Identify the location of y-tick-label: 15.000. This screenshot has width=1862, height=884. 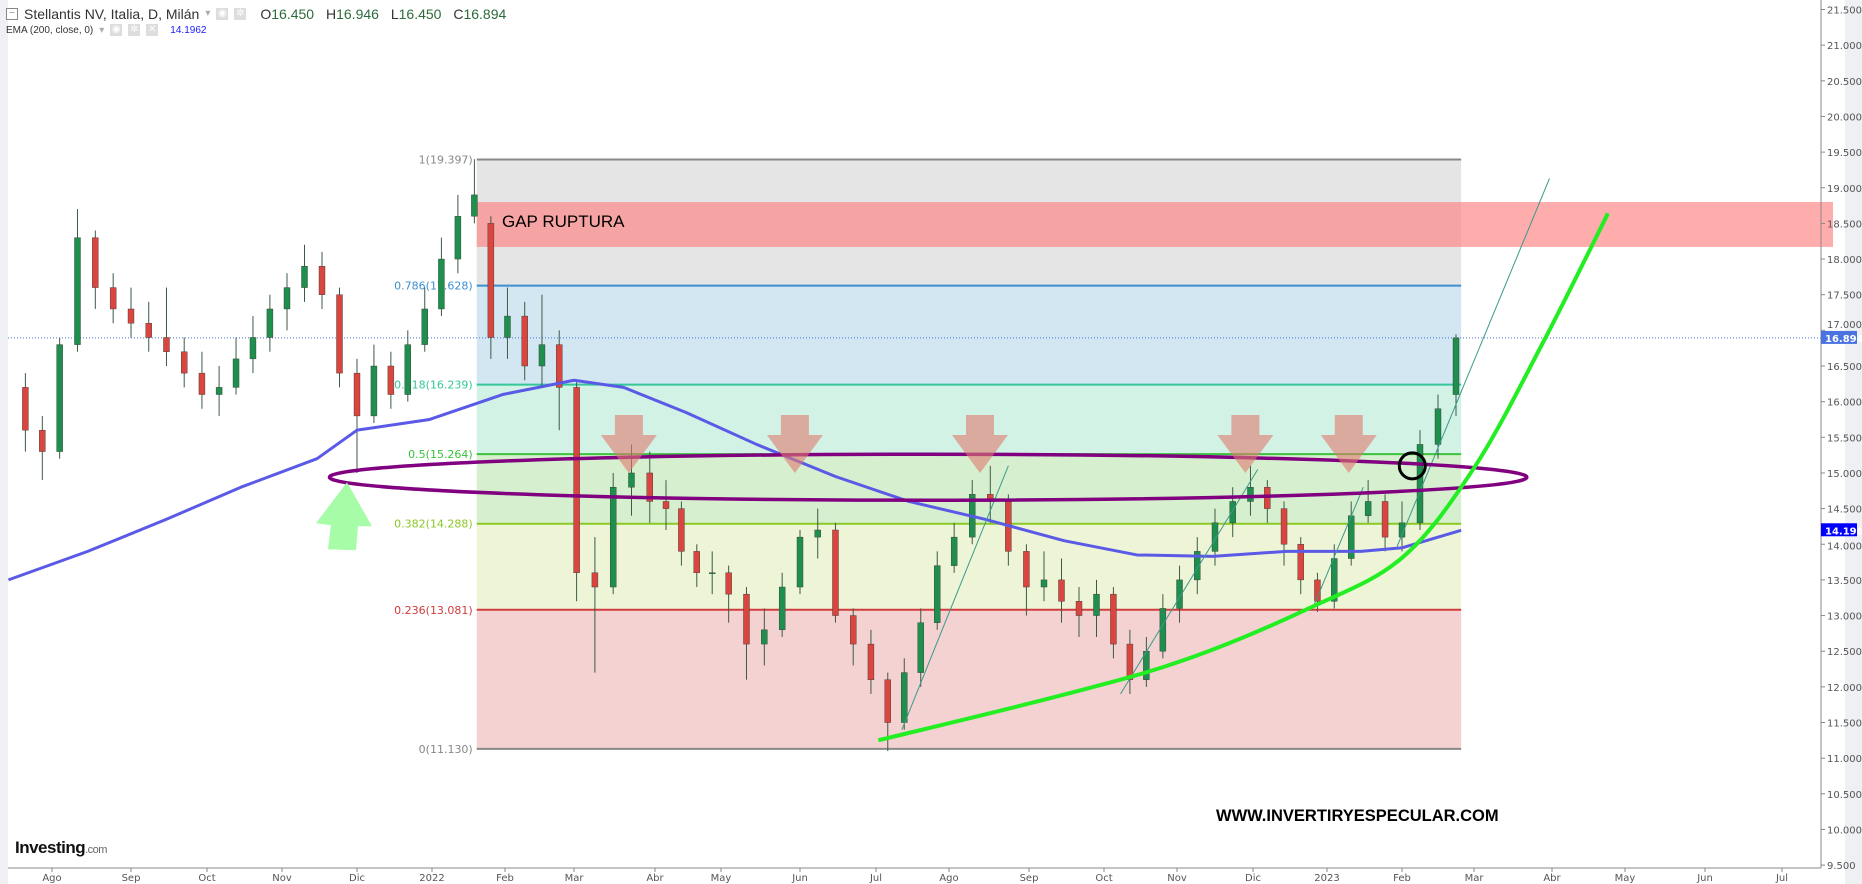
(1844, 474).